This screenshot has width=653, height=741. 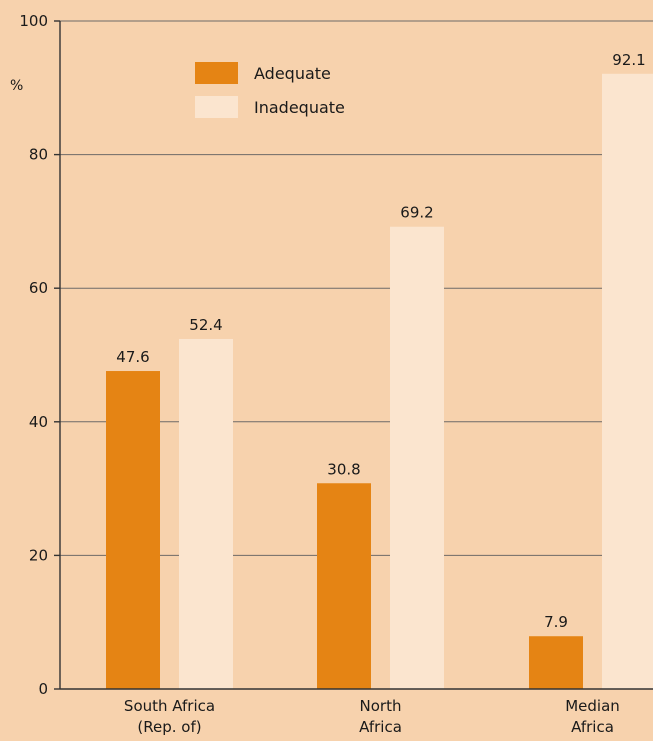 What do you see at coordinates (592, 716) in the screenshot?
I see `category-label-median: Median Africa` at bounding box center [592, 716].